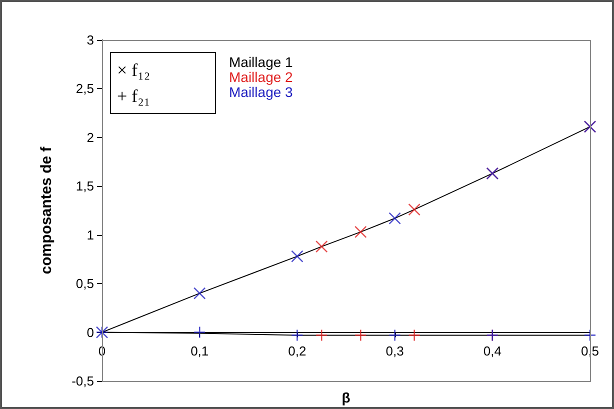  What do you see at coordinates (90, 332) in the screenshot?
I see `y-tick-label: 0` at bounding box center [90, 332].